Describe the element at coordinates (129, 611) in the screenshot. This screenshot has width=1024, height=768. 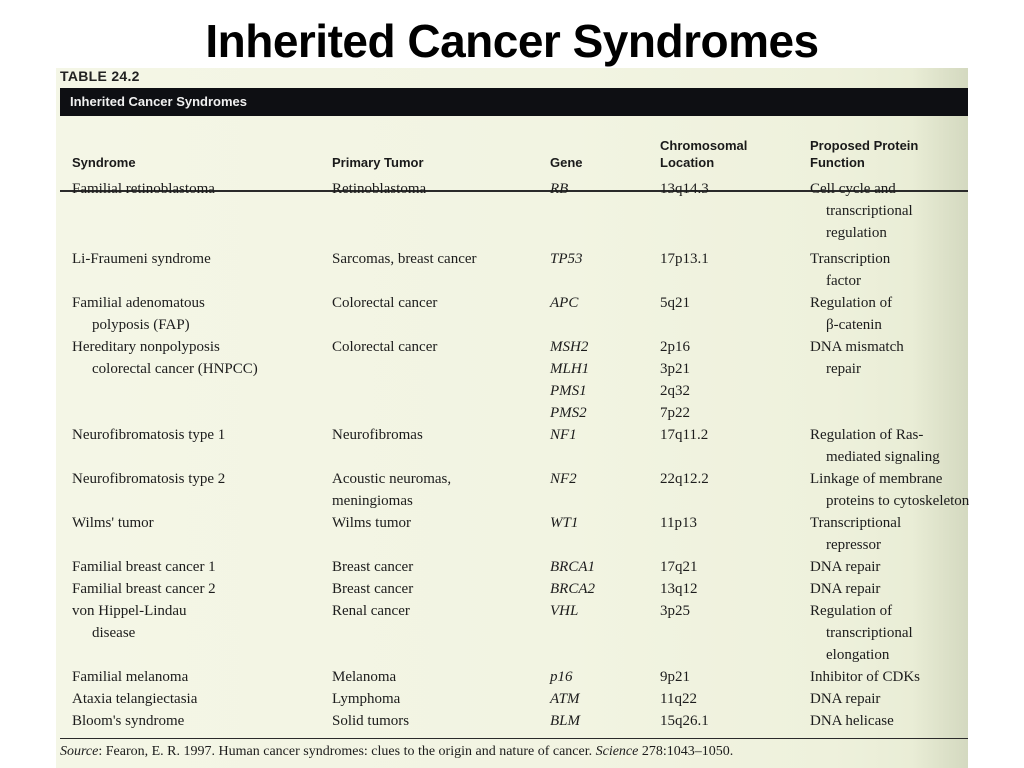
I see `syndrome-cell-line: von Hippel-Lindau` at that location.